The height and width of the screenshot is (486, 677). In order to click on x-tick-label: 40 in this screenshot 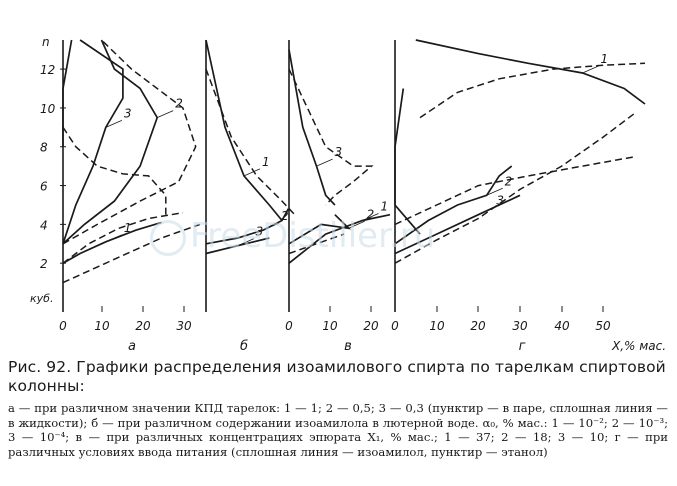, I will do `click(562, 326)`.